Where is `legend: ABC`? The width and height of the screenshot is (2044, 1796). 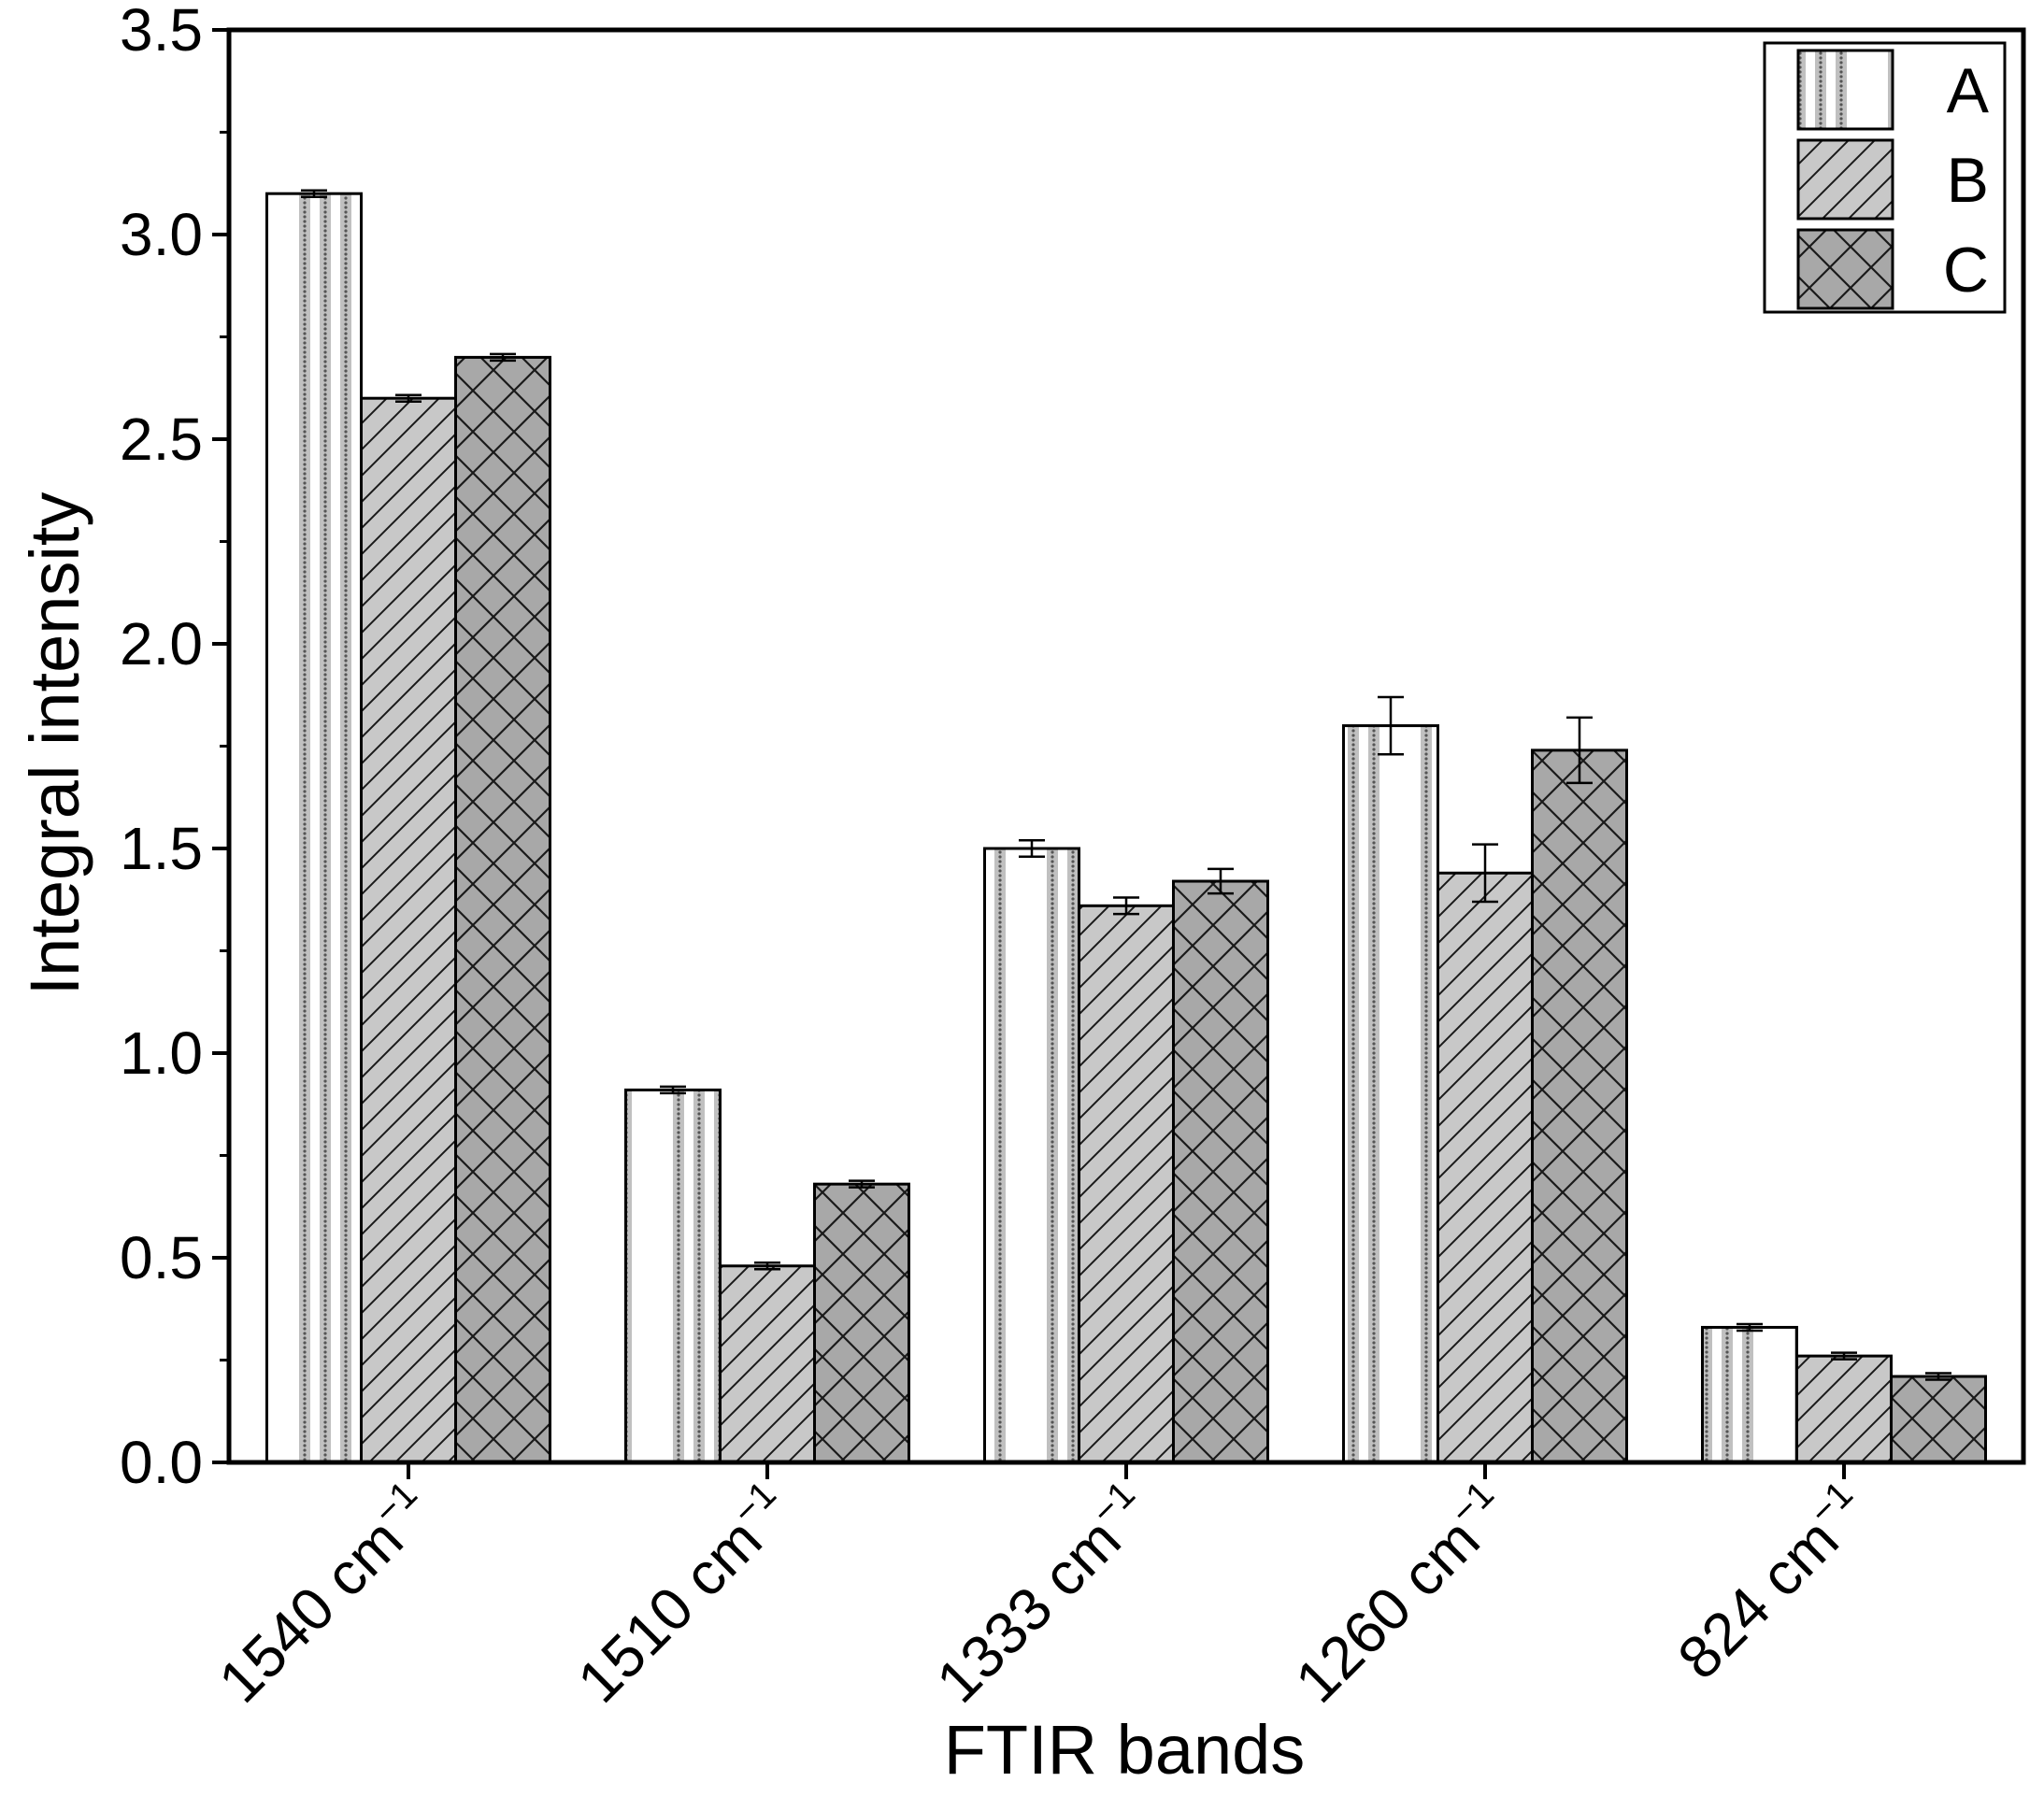 legend: ABC is located at coordinates (1885, 178).